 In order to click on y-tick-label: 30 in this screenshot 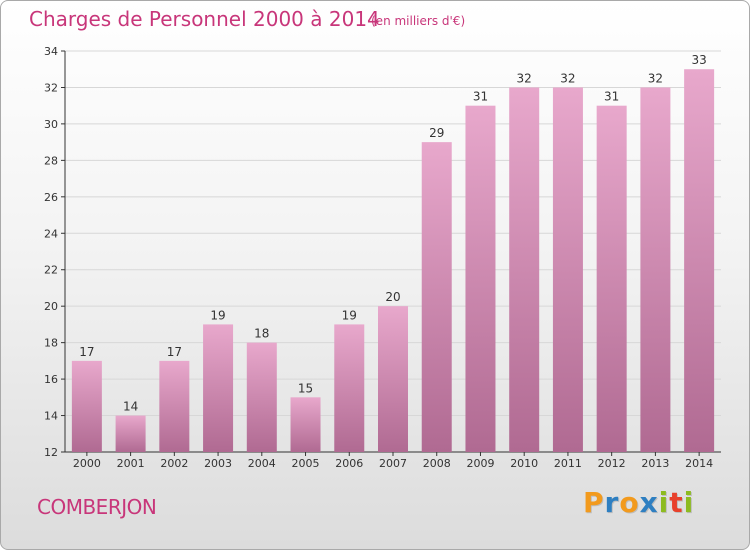, I will do `click(51, 124)`.